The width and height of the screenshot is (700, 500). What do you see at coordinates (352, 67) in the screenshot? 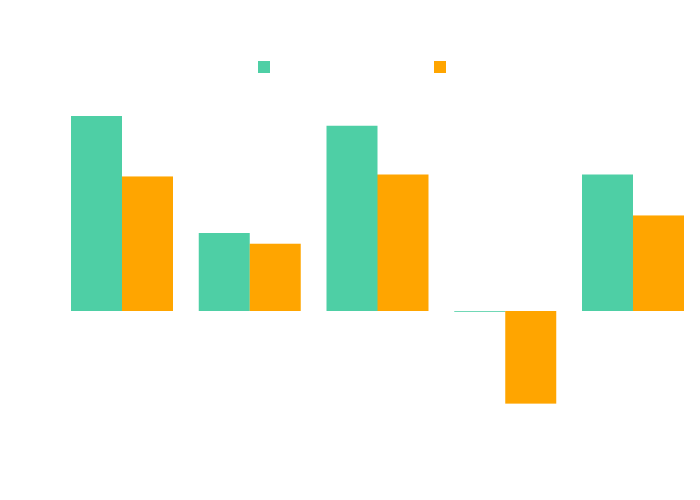
I see `legend` at bounding box center [352, 67].